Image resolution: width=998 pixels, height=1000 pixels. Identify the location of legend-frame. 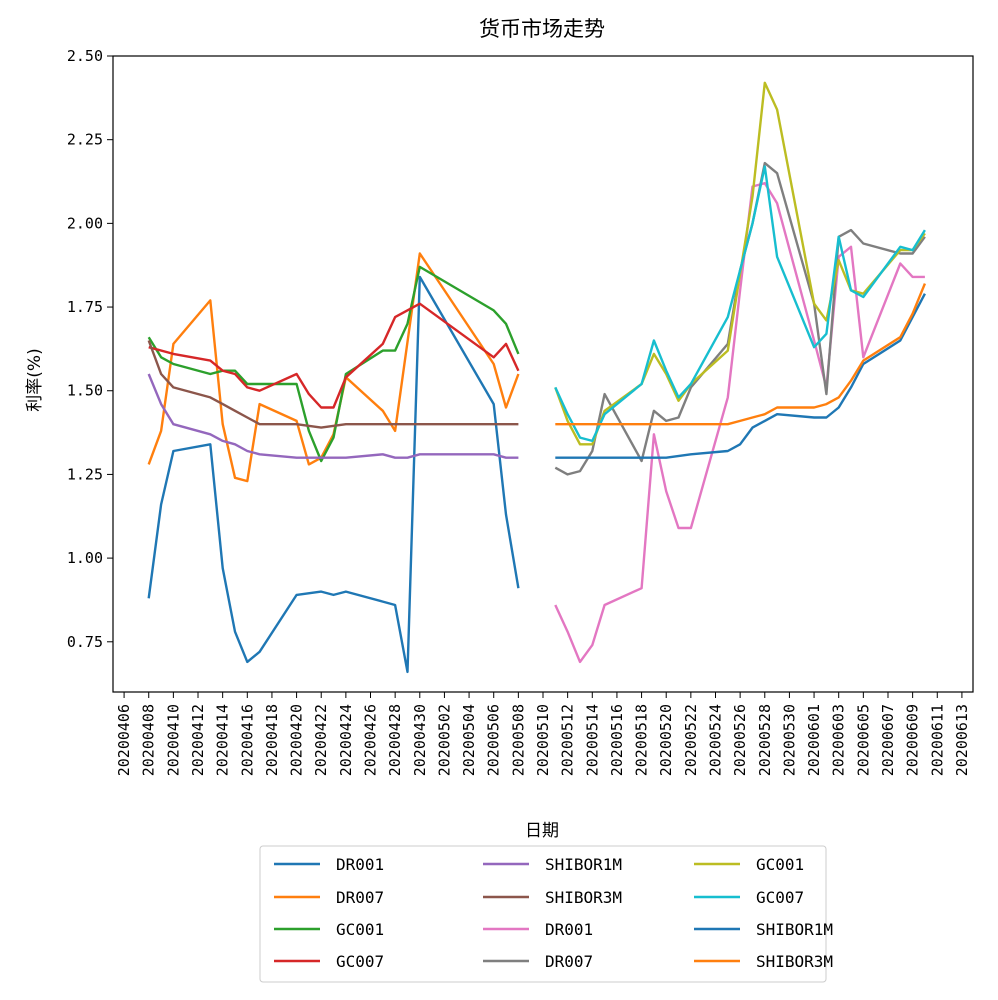
(543, 914).